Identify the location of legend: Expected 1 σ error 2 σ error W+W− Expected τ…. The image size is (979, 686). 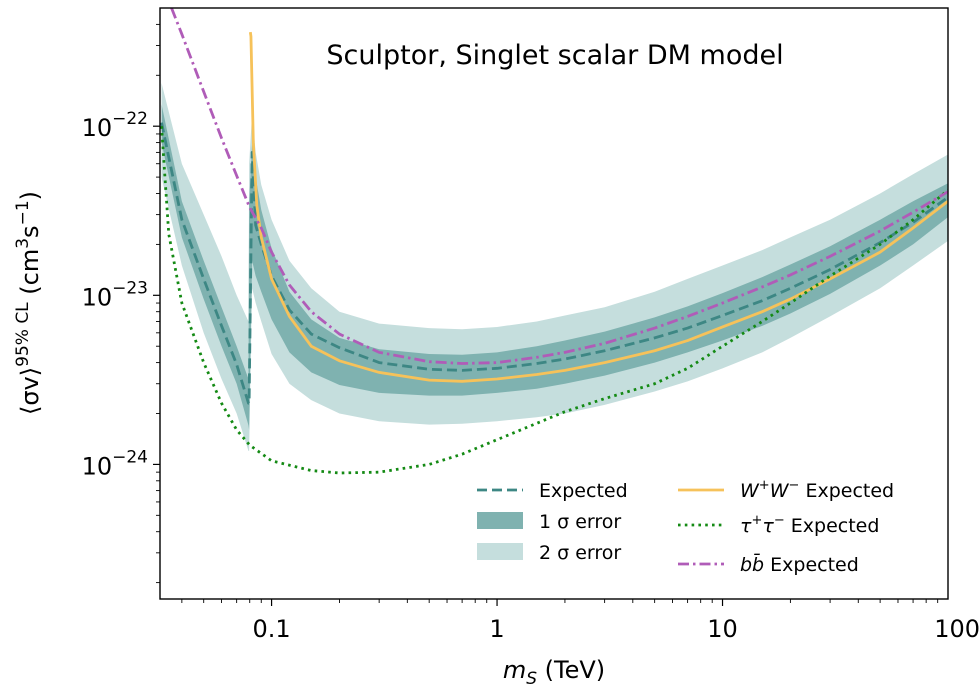
(685, 527).